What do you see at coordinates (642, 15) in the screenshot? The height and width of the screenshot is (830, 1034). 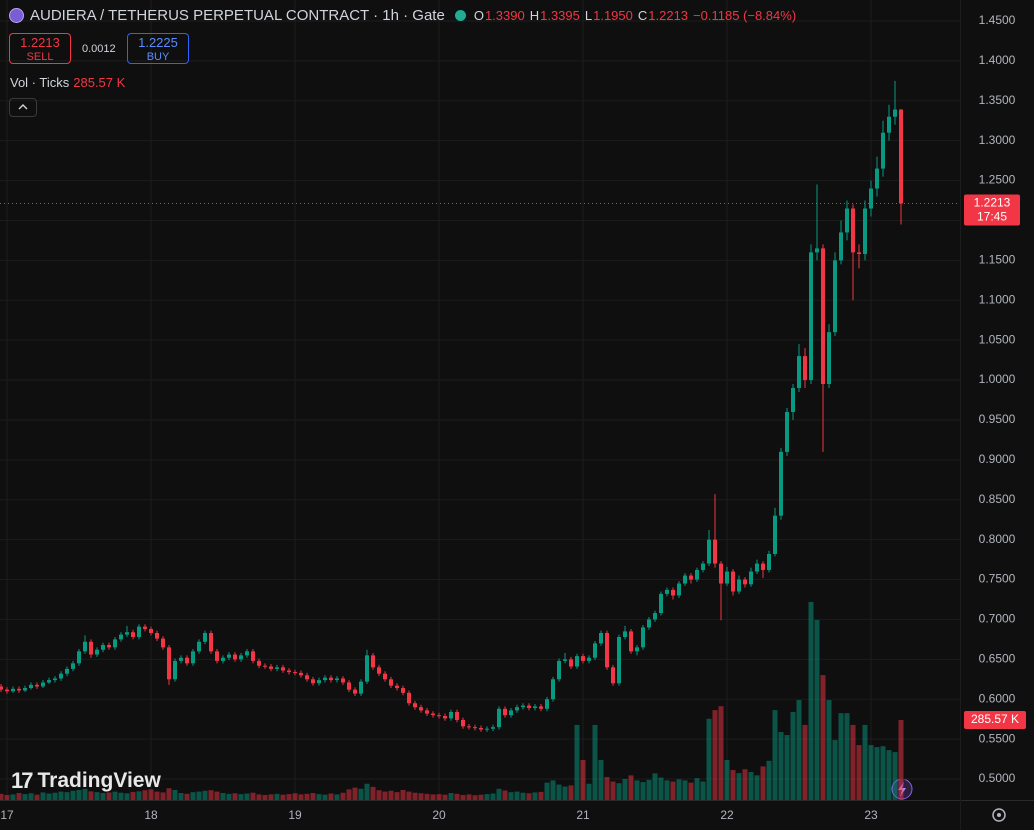 I see `ohlc-key: C` at bounding box center [642, 15].